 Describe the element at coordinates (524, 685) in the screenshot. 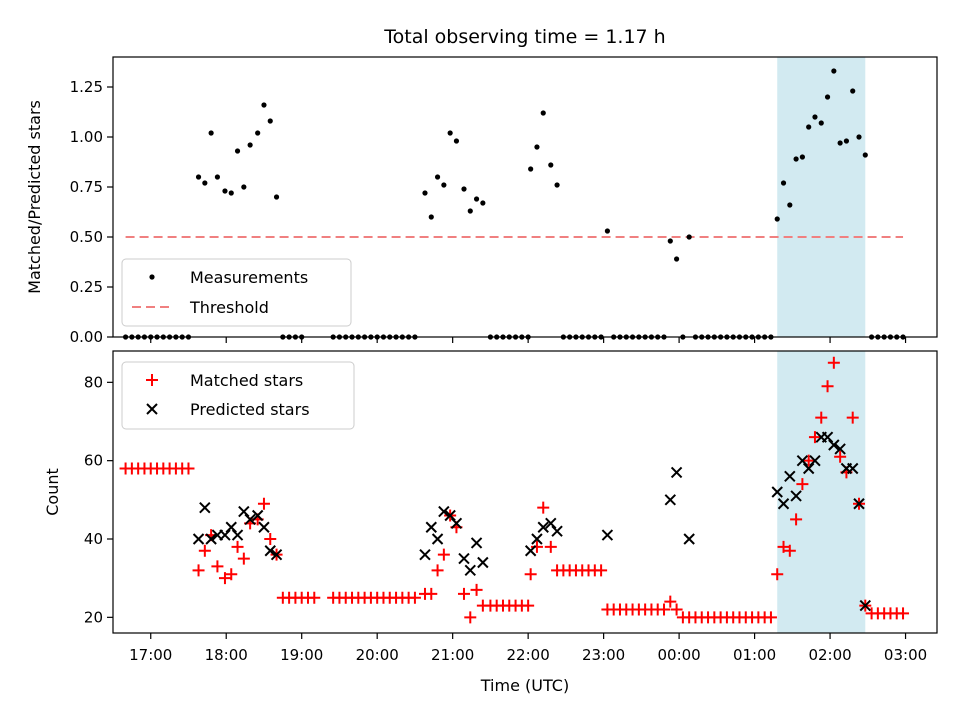

I see `x-axis-label: Time (UTC)` at that location.